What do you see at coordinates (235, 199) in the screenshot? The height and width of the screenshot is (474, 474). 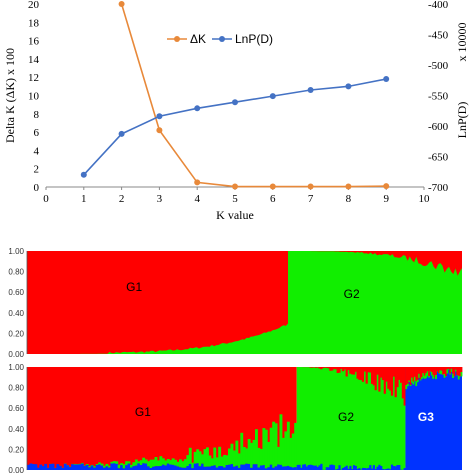 I see `x-tick-label: 5` at bounding box center [235, 199].